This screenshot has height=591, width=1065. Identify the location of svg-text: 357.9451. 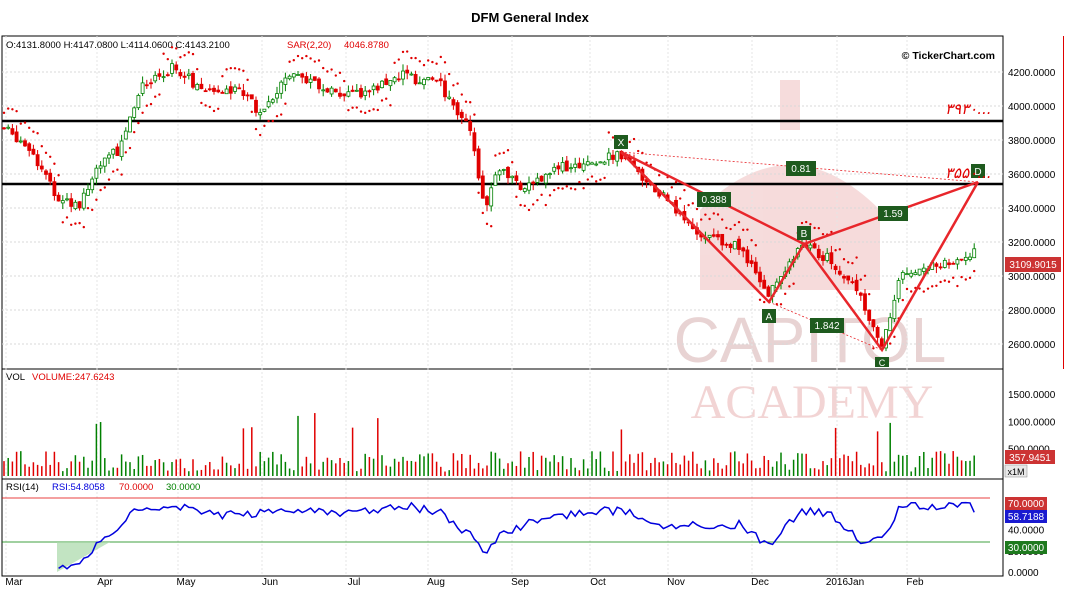
(1030, 458).